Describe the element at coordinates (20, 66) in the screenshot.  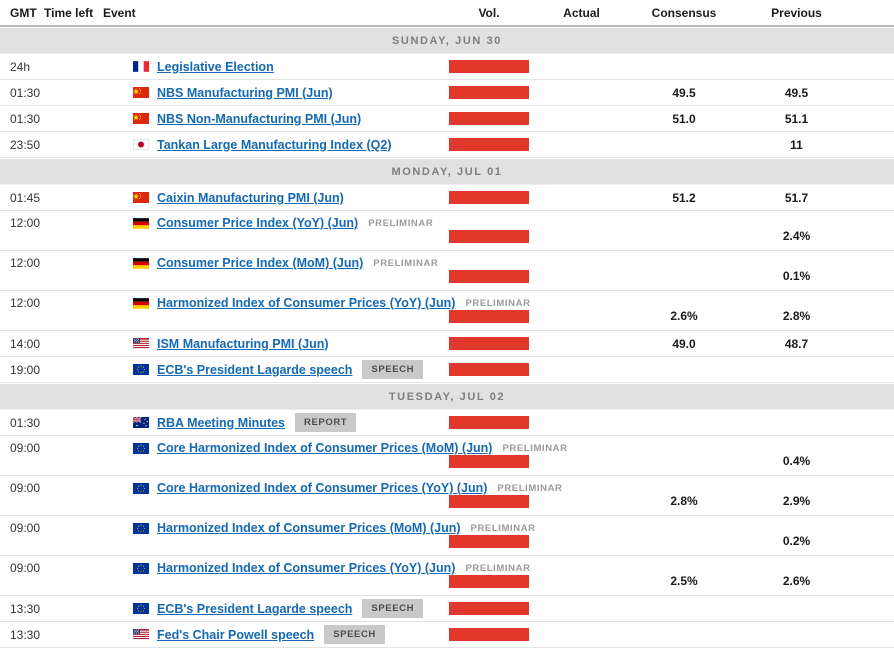
I see `event-time: 24h` at that location.